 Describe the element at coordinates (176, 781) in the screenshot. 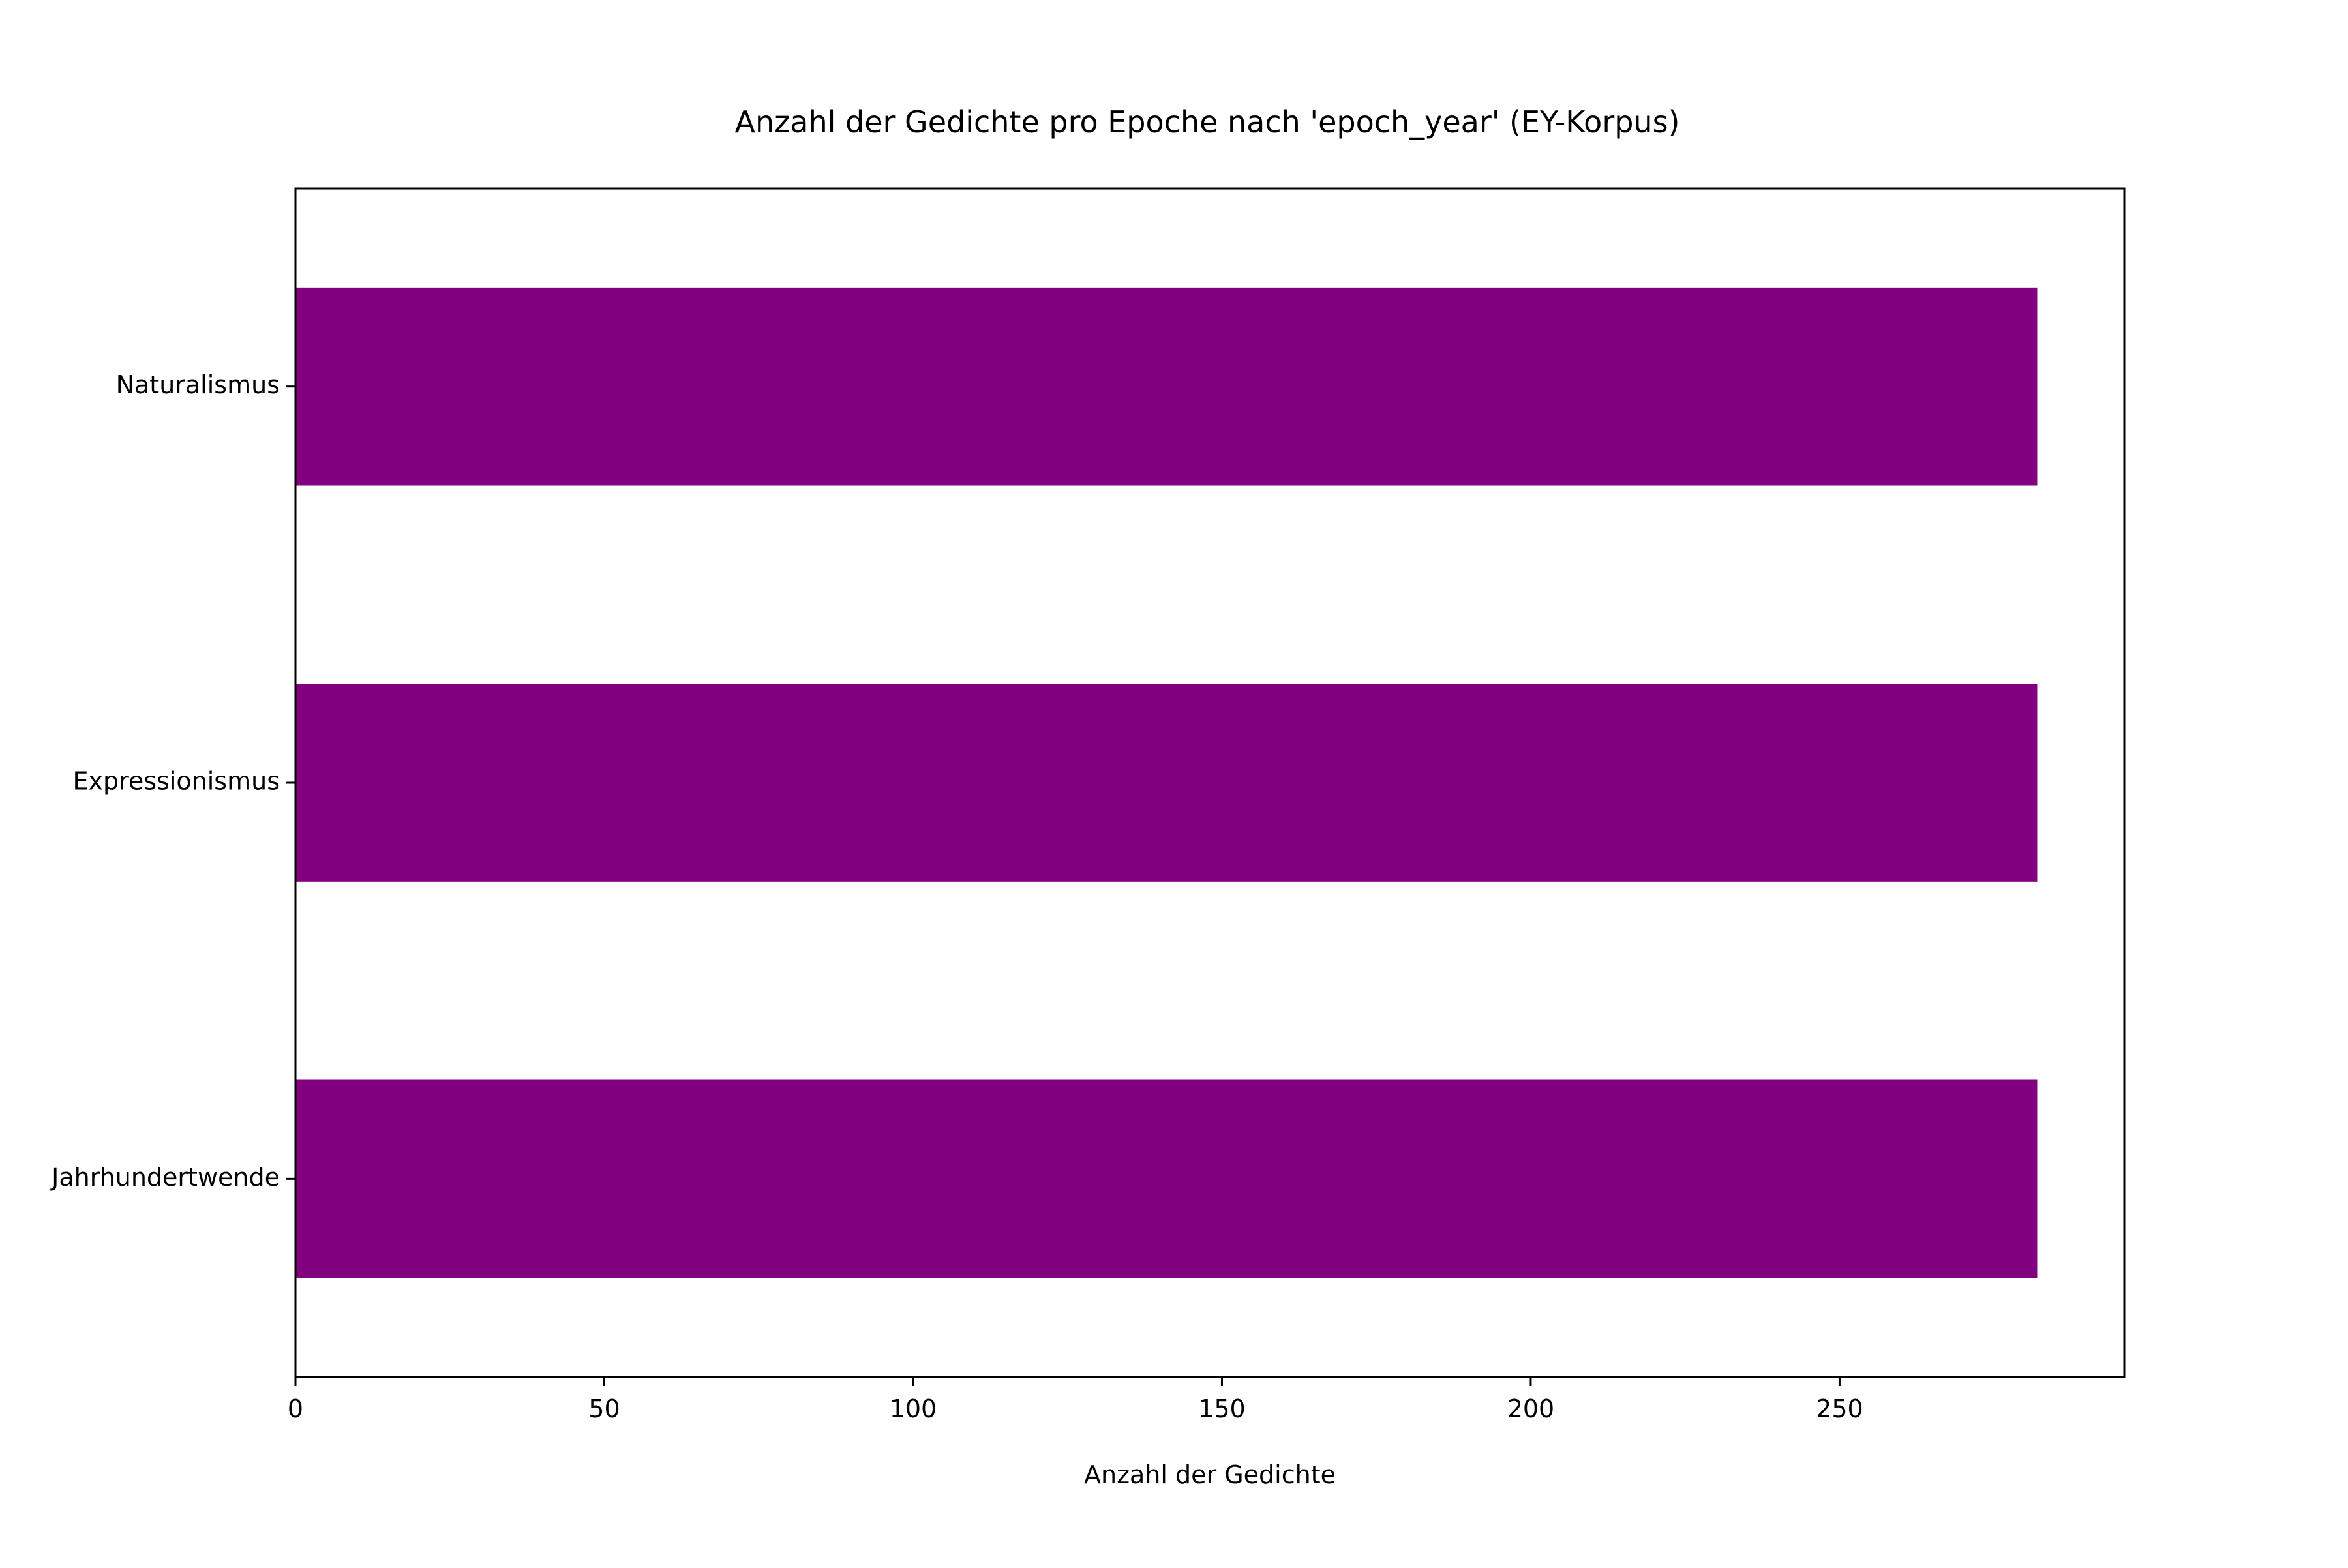

I see `y-tick-label: Expressionismus` at that location.